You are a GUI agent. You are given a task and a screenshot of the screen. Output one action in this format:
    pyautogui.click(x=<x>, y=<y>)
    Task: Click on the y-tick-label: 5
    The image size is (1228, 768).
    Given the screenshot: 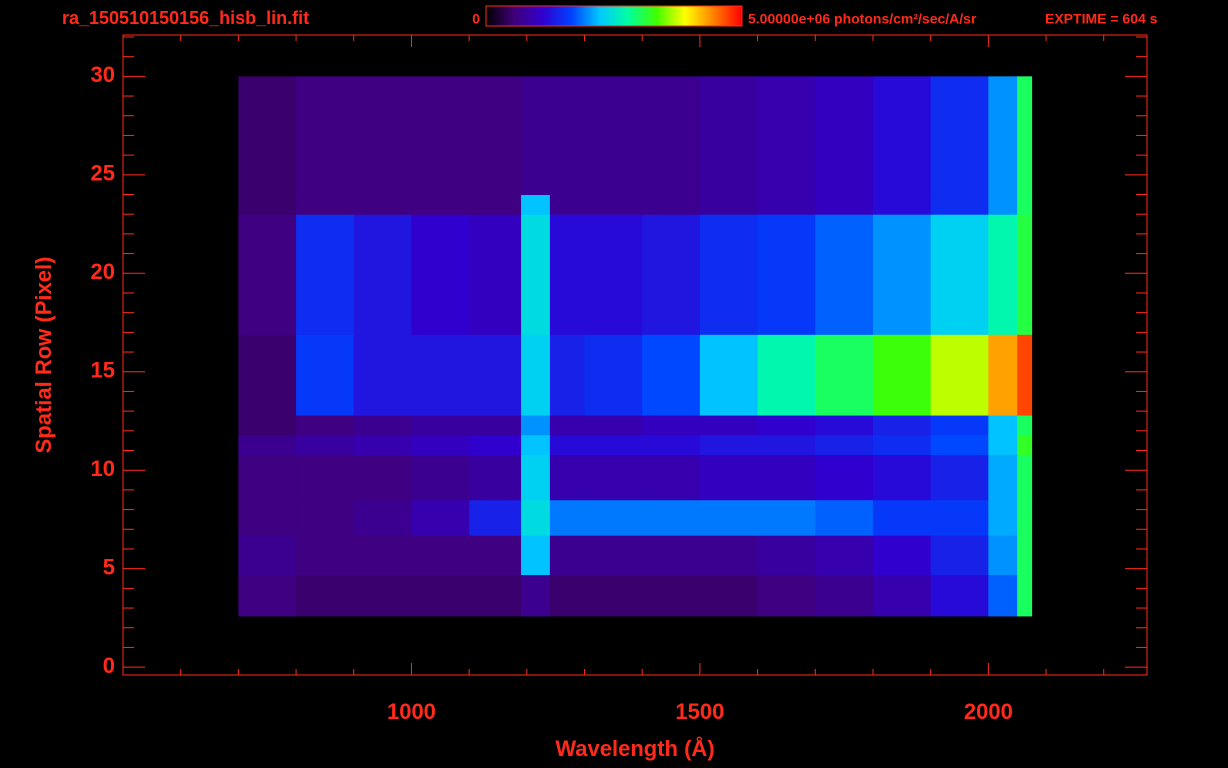 What is the action you would take?
    pyautogui.click(x=109, y=566)
    